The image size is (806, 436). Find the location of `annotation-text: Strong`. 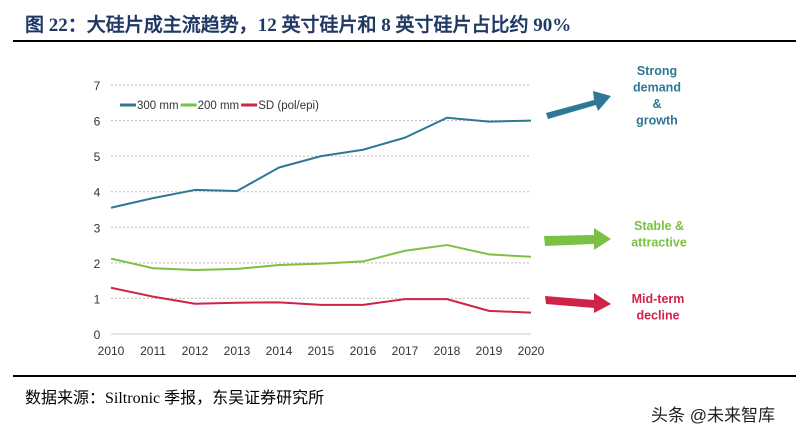

annotation-text: Strong is located at coordinates (657, 71).